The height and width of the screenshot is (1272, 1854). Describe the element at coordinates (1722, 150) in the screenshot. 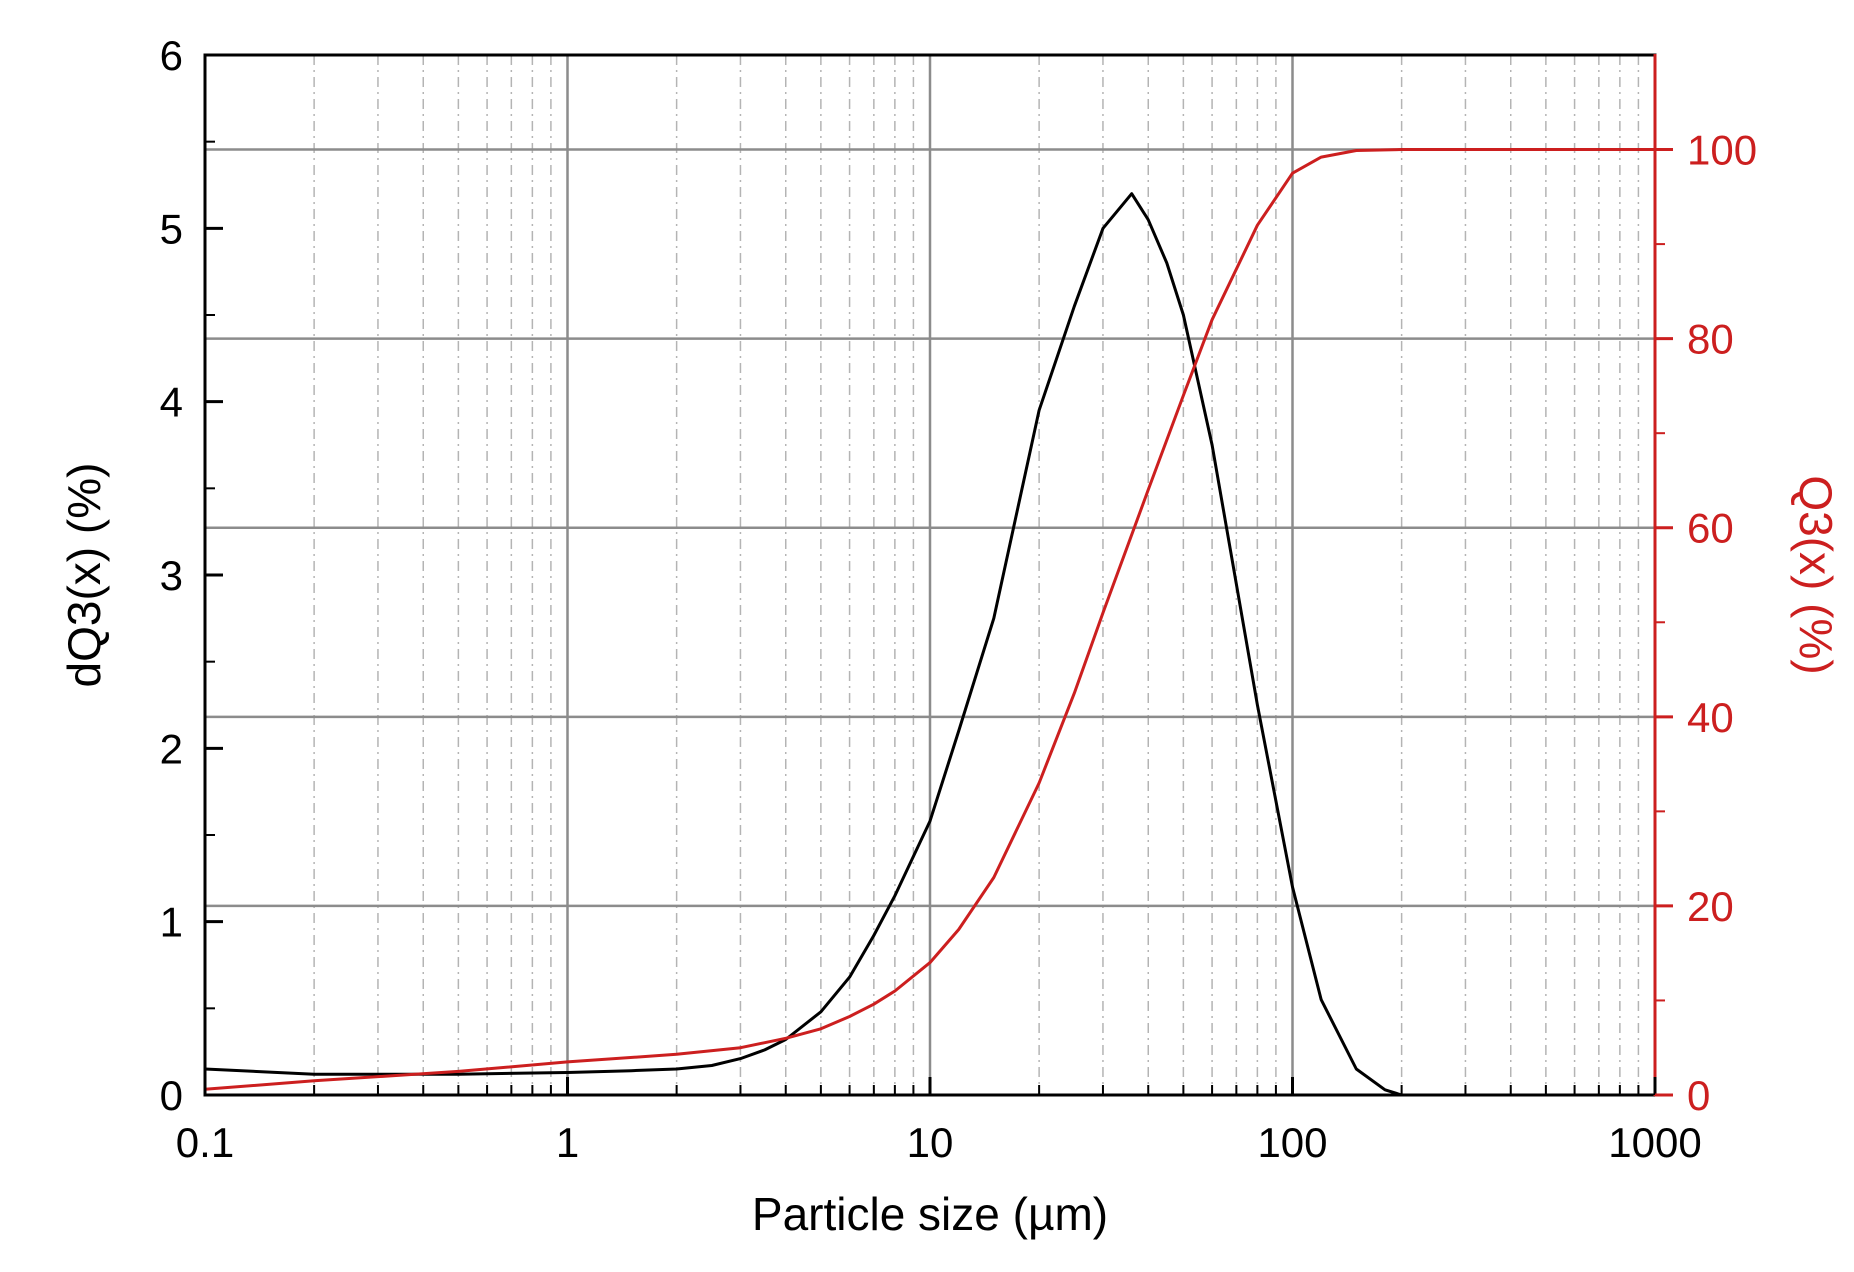

I see `y-right-tick-label: 100` at that location.